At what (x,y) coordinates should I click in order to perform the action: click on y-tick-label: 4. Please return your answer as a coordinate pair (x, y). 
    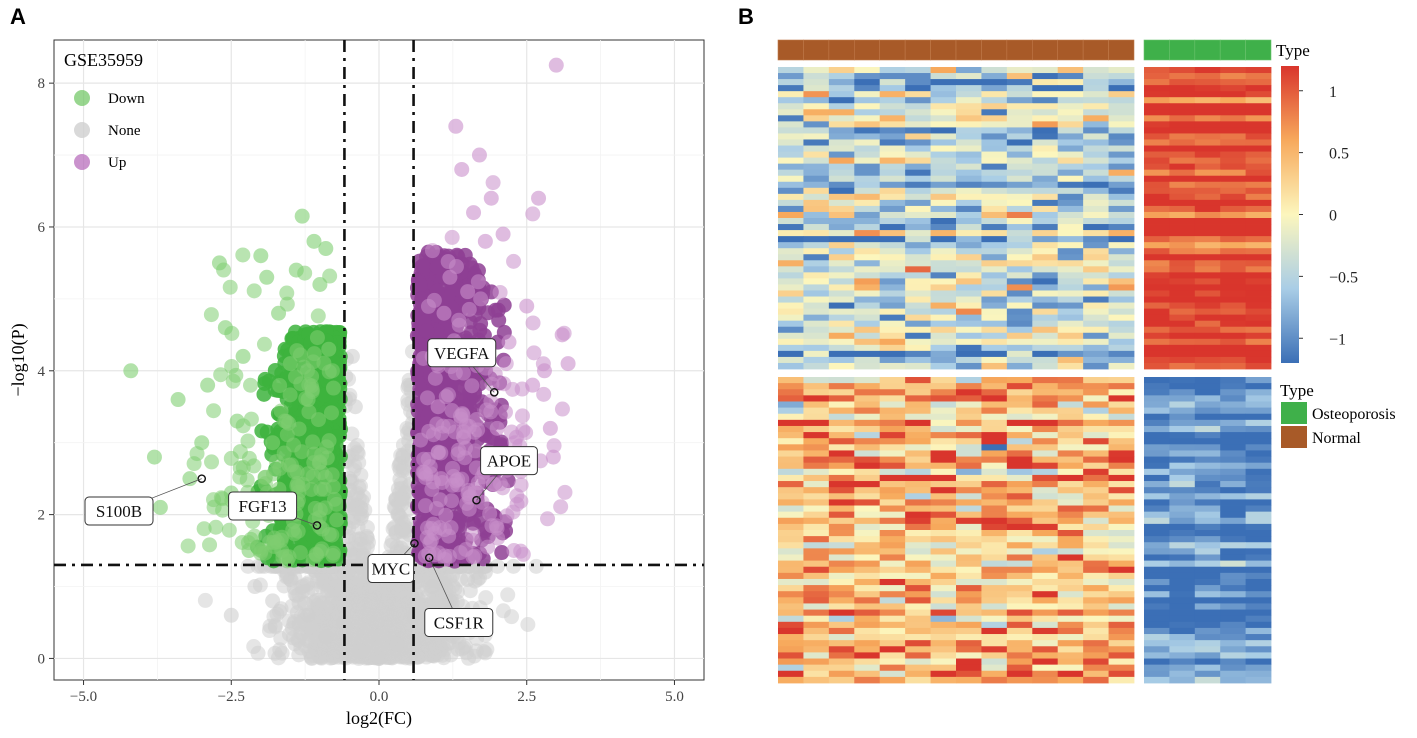
    Looking at the image, I should click on (42, 372).